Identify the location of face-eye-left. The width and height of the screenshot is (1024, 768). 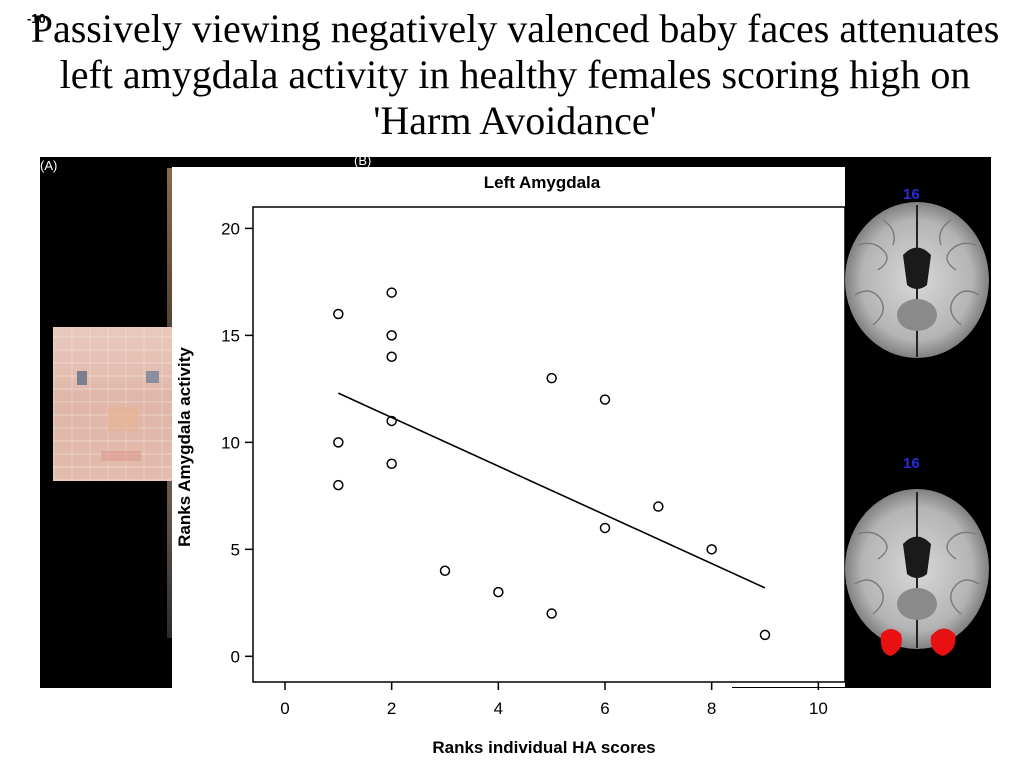
(82, 378).